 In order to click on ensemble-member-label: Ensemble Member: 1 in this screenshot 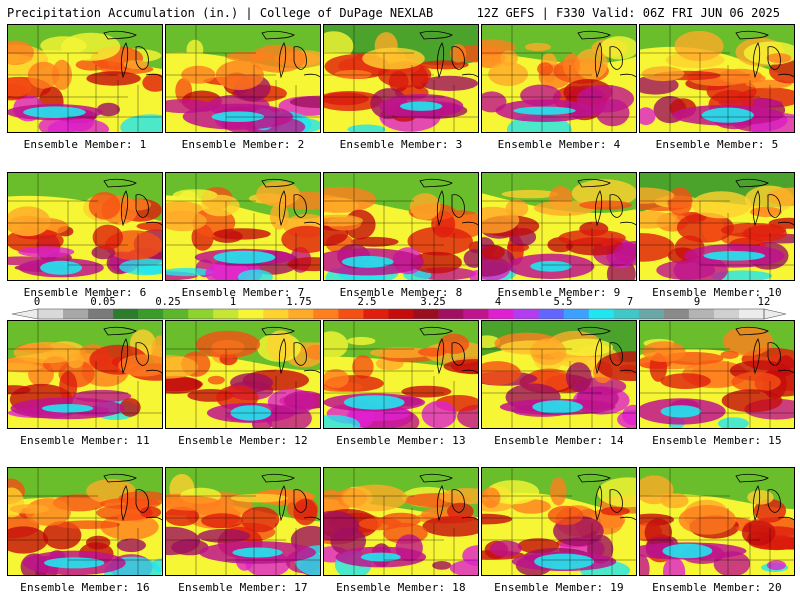, I will do `click(85, 144)`.